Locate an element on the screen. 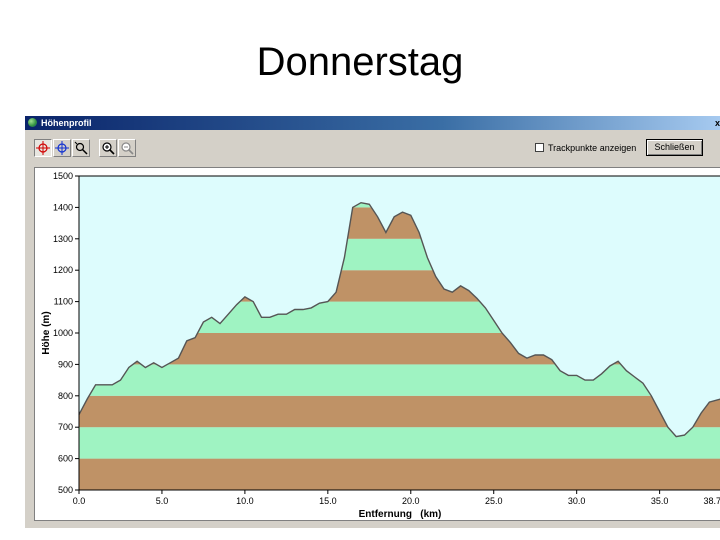 Image resolution: width=720 pixels, height=540 pixels. toolbar is located at coordinates (372, 146).